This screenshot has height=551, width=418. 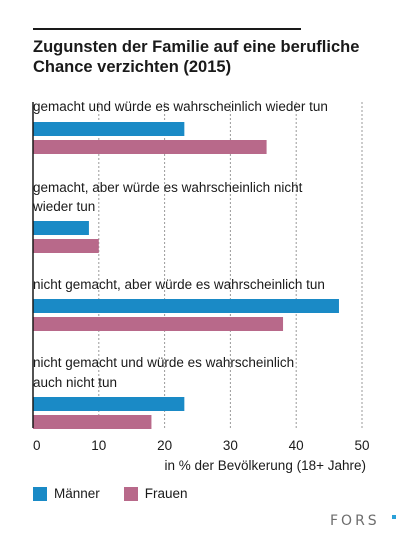 What do you see at coordinates (361, 445) in the screenshot?
I see `x-tick-label-50: 50` at bounding box center [361, 445].